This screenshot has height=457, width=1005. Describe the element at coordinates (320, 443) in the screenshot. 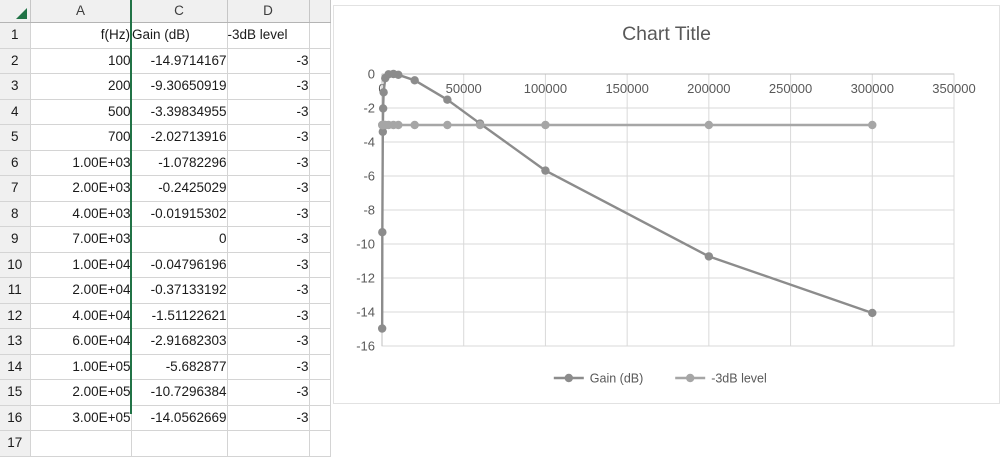

I see `cell-E17` at that location.